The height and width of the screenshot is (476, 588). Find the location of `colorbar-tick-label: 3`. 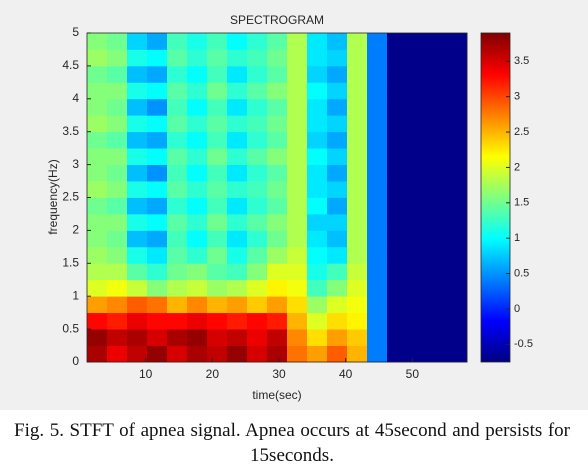

colorbar-tick-label: 3 is located at coordinates (517, 97).